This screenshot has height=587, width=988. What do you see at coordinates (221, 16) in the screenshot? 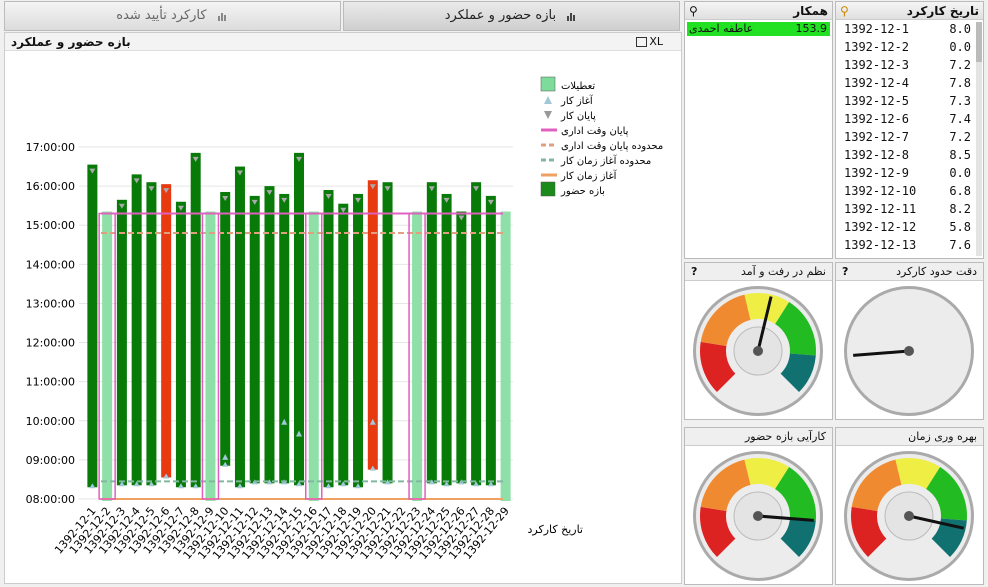
I see `chart-icon` at bounding box center [221, 16].